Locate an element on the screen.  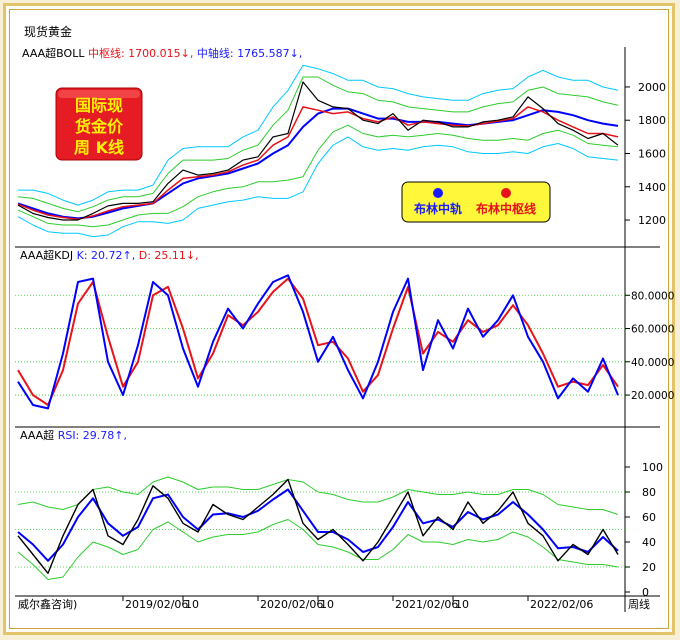
kdj-prefix: AAA超KDJ is located at coordinates (46, 255).